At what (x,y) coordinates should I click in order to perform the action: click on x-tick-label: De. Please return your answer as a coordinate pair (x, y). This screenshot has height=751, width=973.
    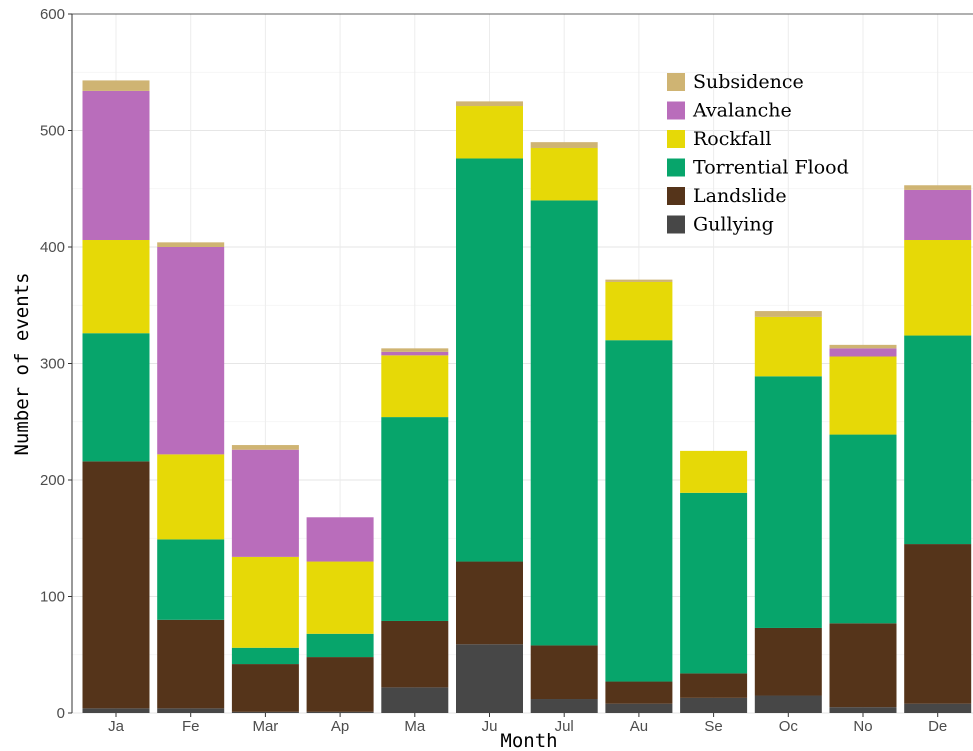
    Looking at the image, I should click on (937, 726).